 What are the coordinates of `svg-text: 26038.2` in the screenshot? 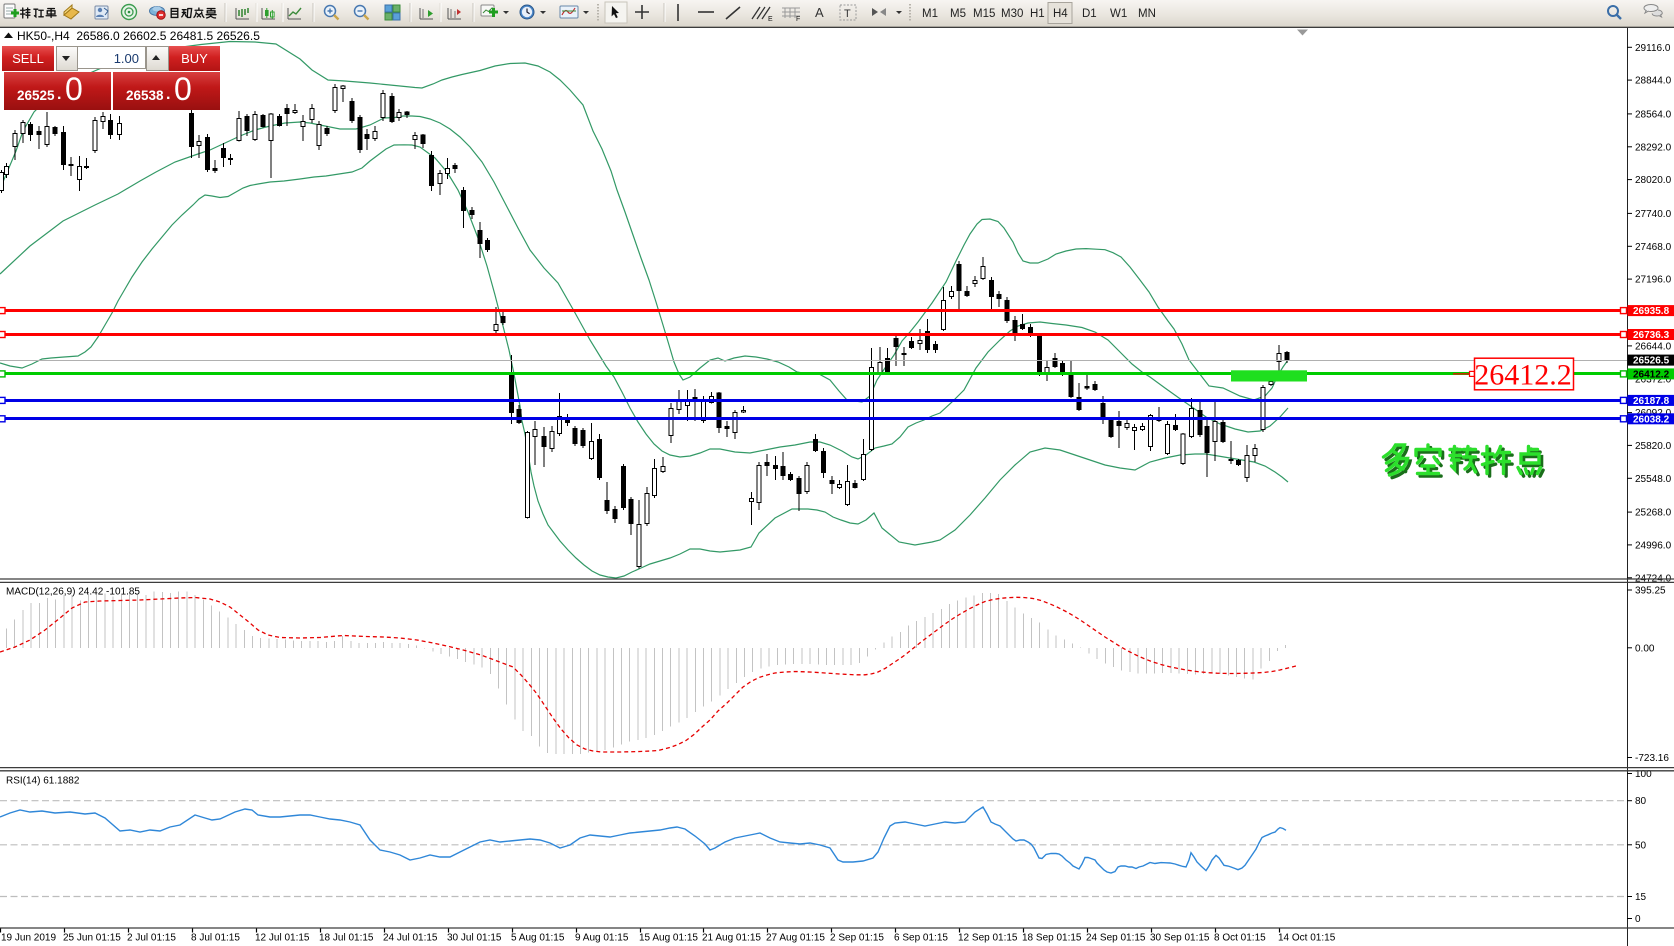 It's located at (1651, 419).